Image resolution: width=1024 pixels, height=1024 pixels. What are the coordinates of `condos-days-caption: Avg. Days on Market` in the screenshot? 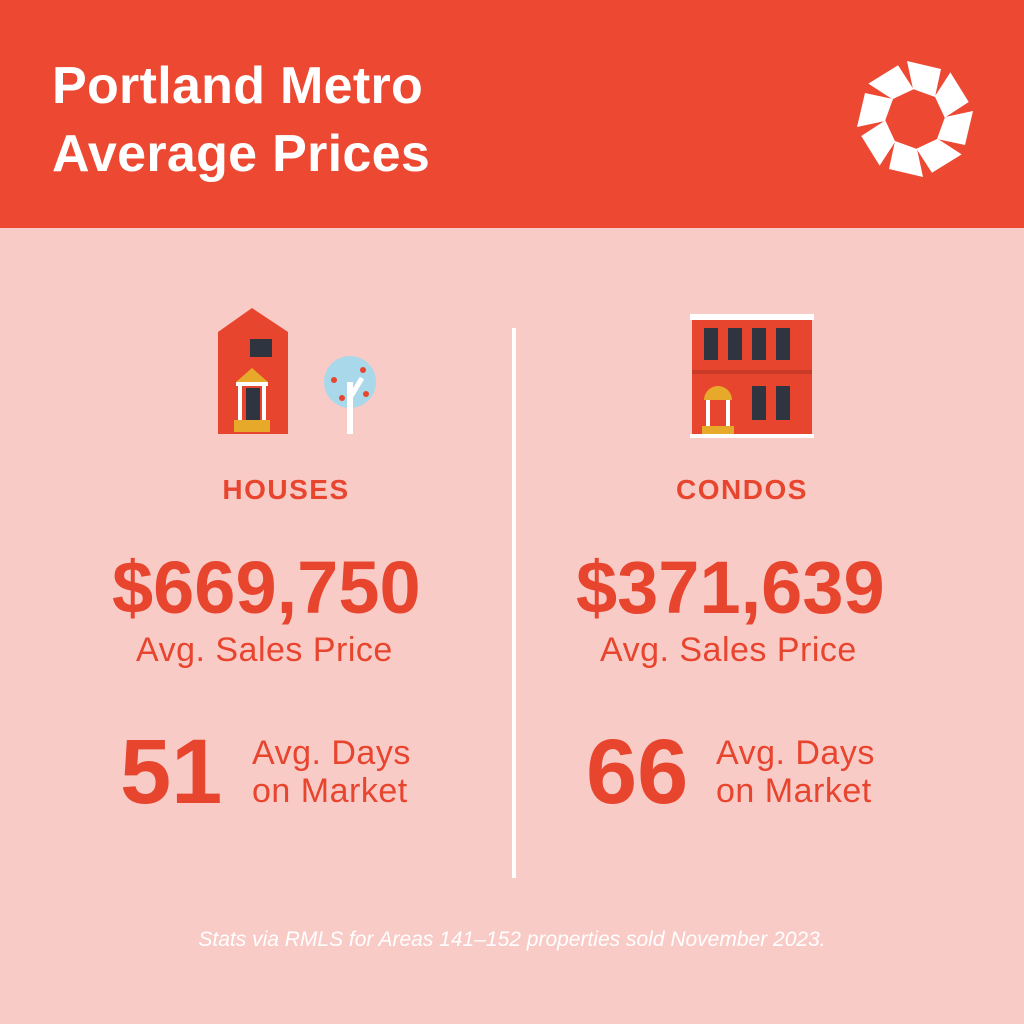 It's located at (795, 772).